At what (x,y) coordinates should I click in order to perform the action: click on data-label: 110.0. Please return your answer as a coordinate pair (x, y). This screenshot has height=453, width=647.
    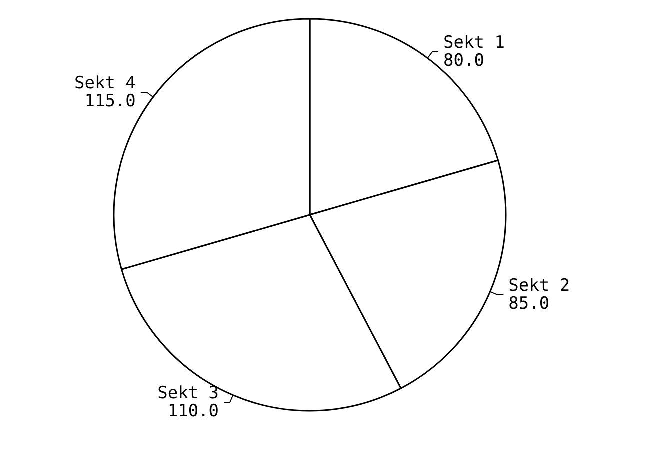
    Looking at the image, I should click on (194, 412).